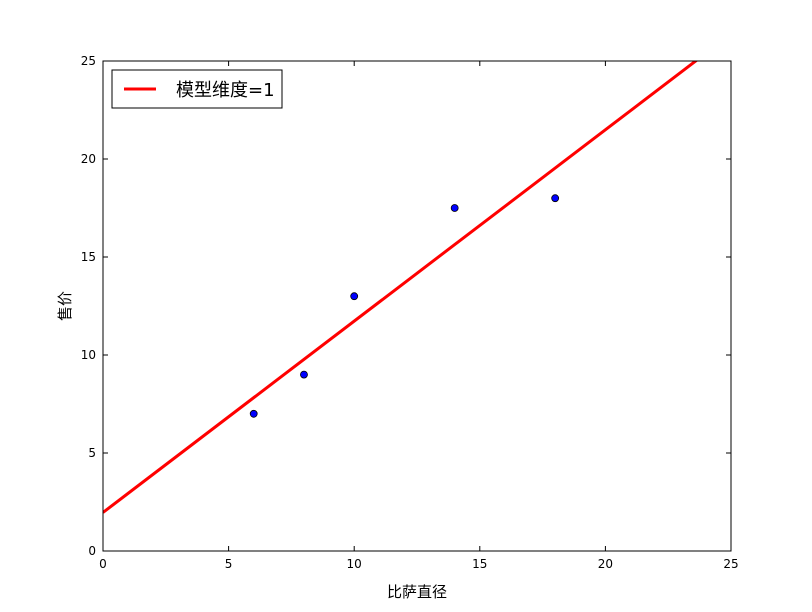 This screenshot has width=812, height=612. Describe the element at coordinates (229, 564) in the screenshot. I see `x-tick-label: 5` at that location.